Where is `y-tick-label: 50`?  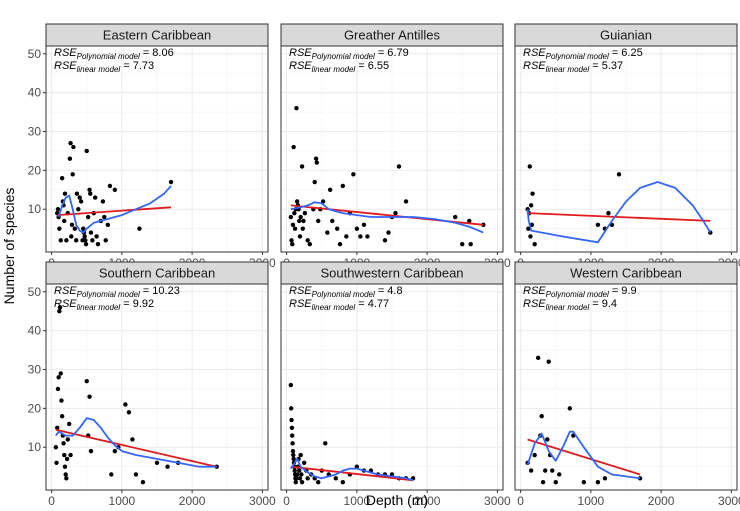
y-tick-label: 50 is located at coordinates (35, 292).